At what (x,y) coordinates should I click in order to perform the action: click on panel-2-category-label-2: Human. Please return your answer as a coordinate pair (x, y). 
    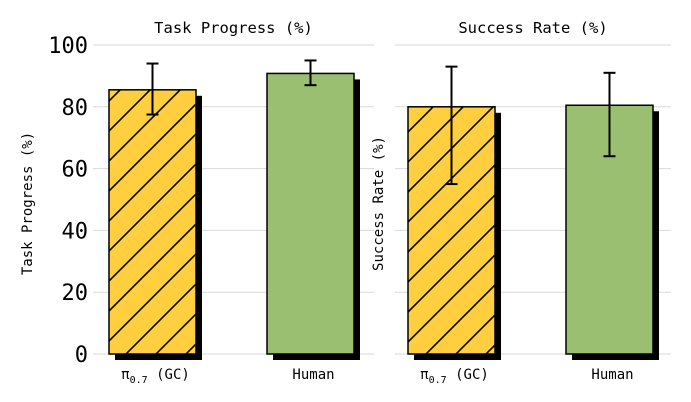
    Looking at the image, I should click on (612, 375).